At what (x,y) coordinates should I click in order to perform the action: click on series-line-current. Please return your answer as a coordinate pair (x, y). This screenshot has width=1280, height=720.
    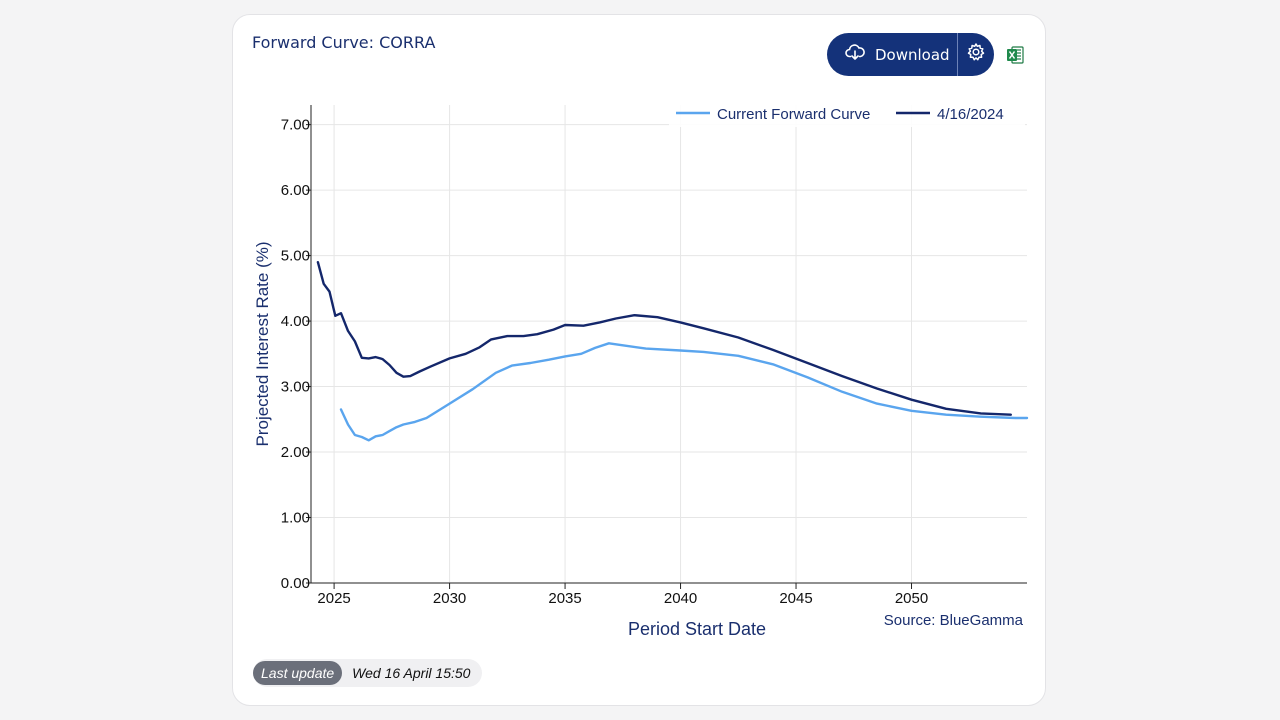
    Looking at the image, I should click on (684, 392).